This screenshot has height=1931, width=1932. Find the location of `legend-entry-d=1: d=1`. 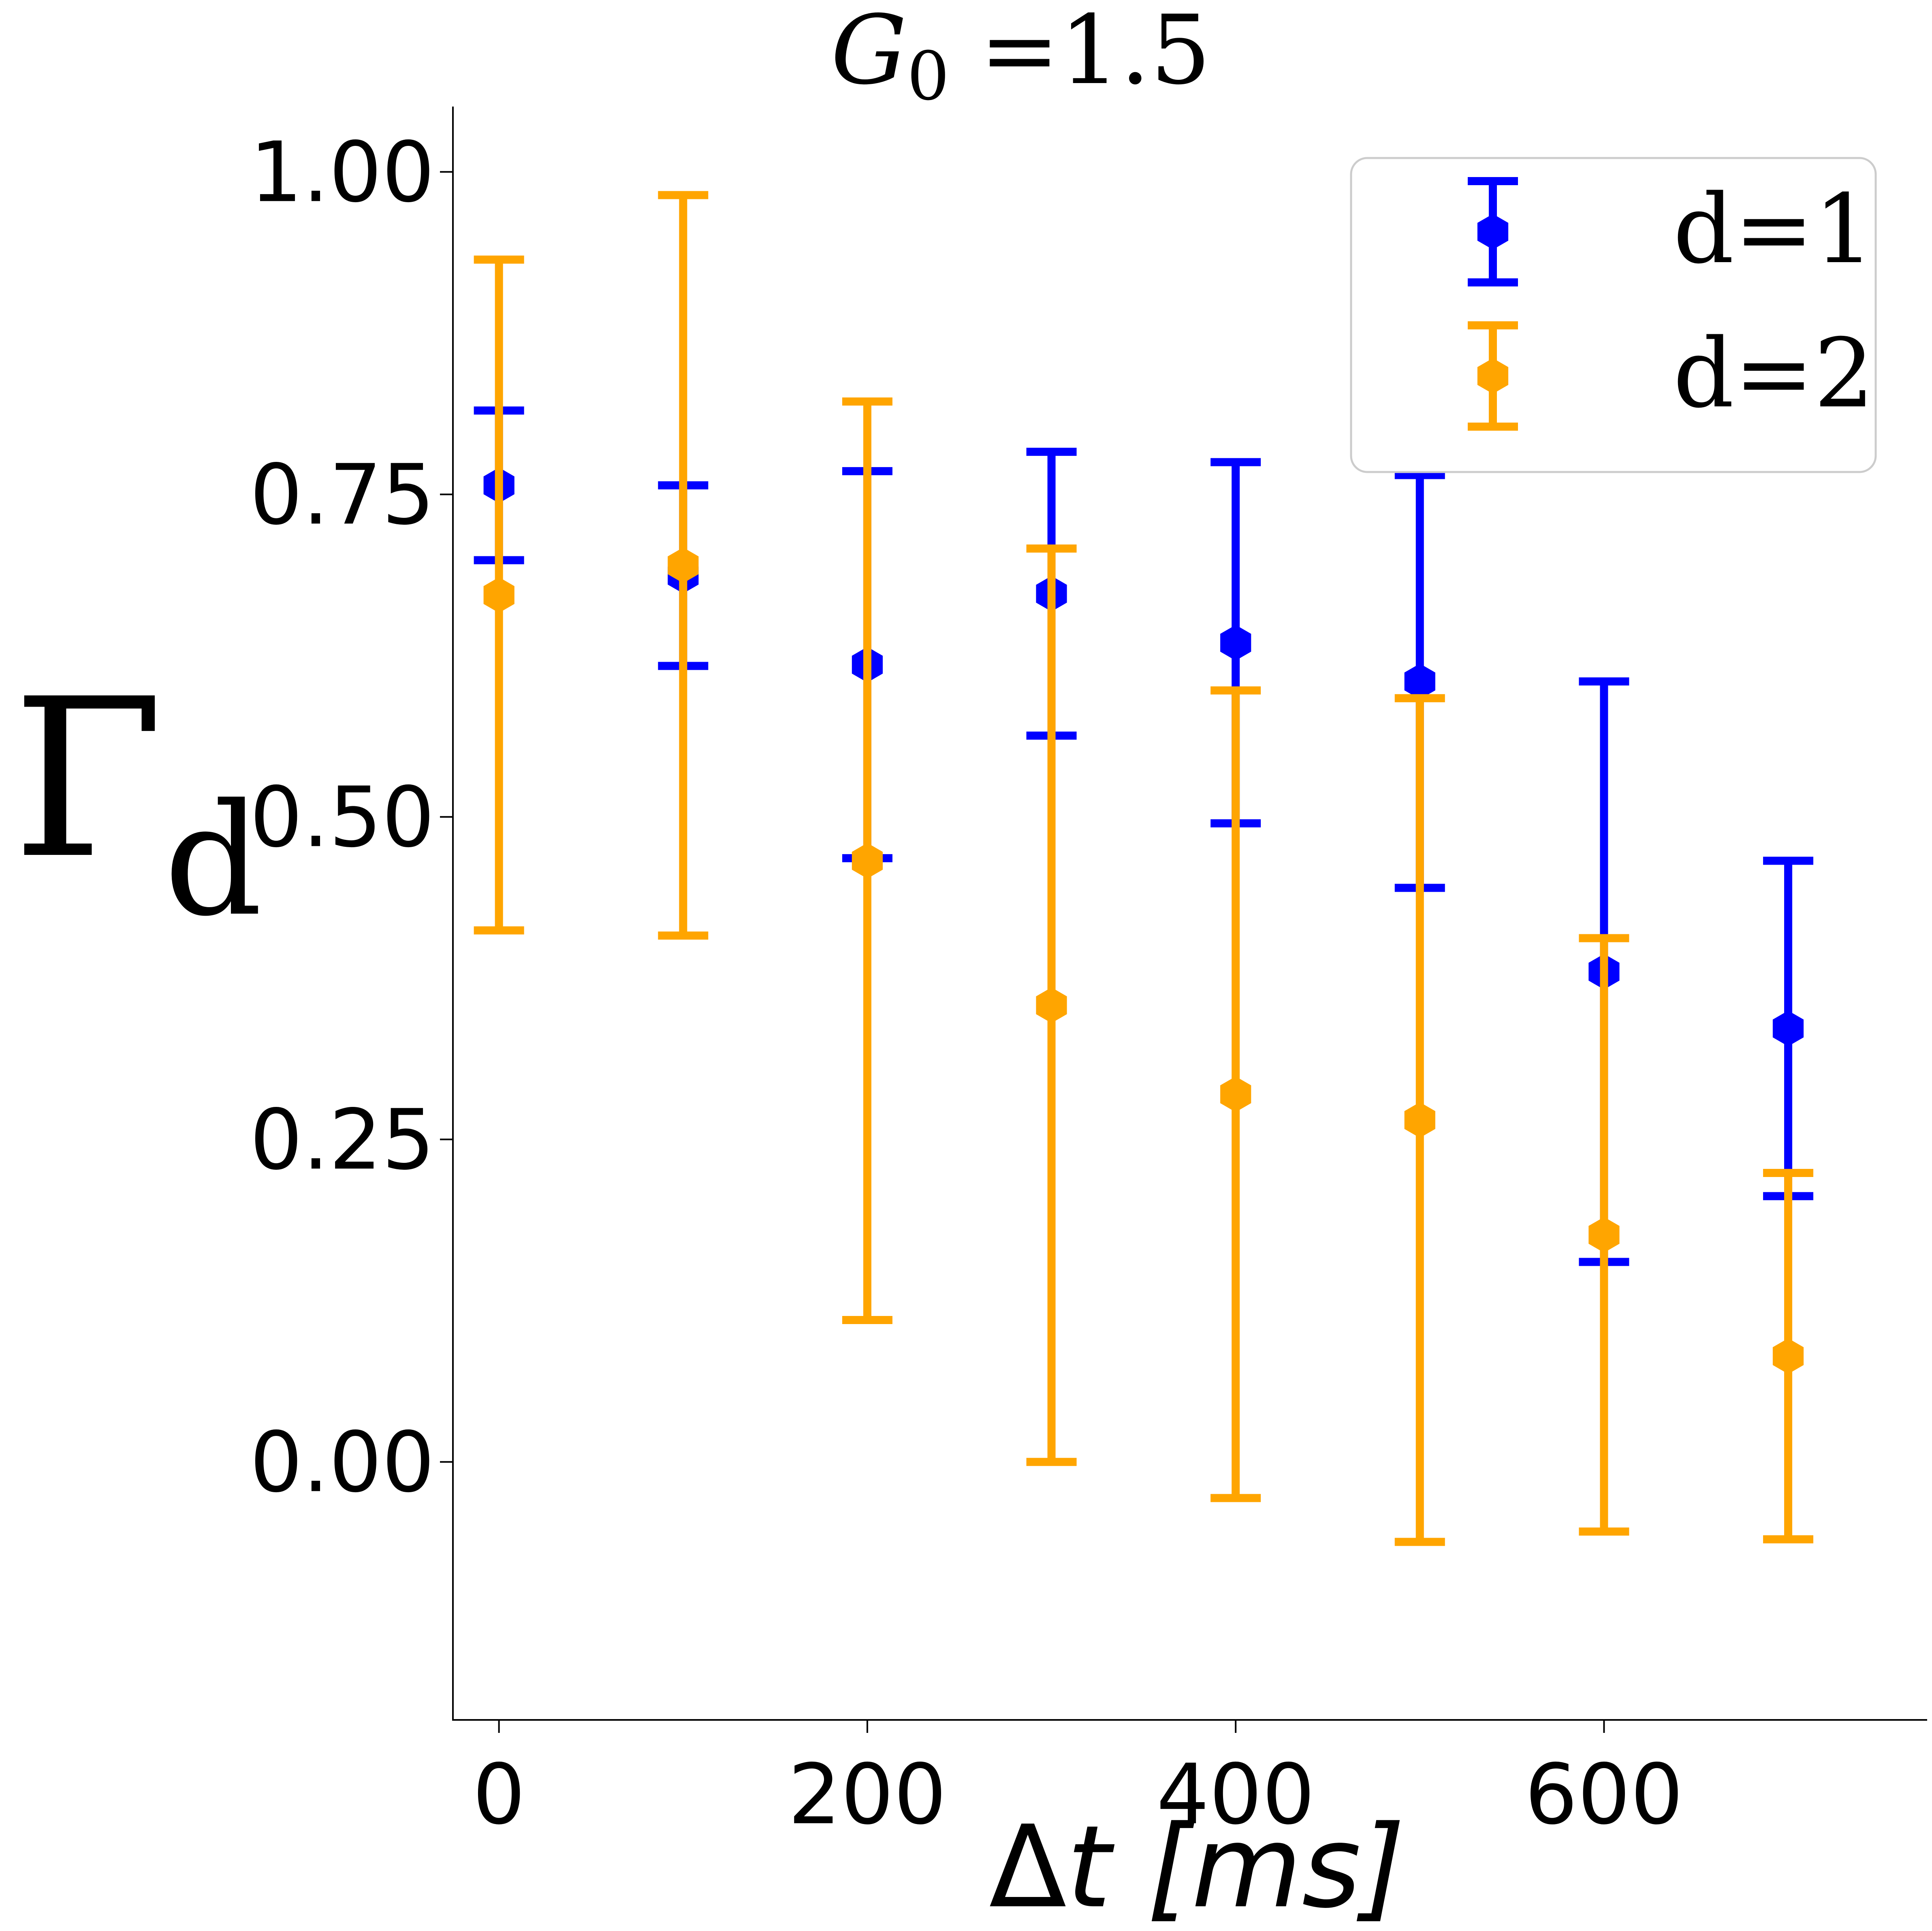

legend-entry-d=1: d=1 is located at coordinates (1671, 230).